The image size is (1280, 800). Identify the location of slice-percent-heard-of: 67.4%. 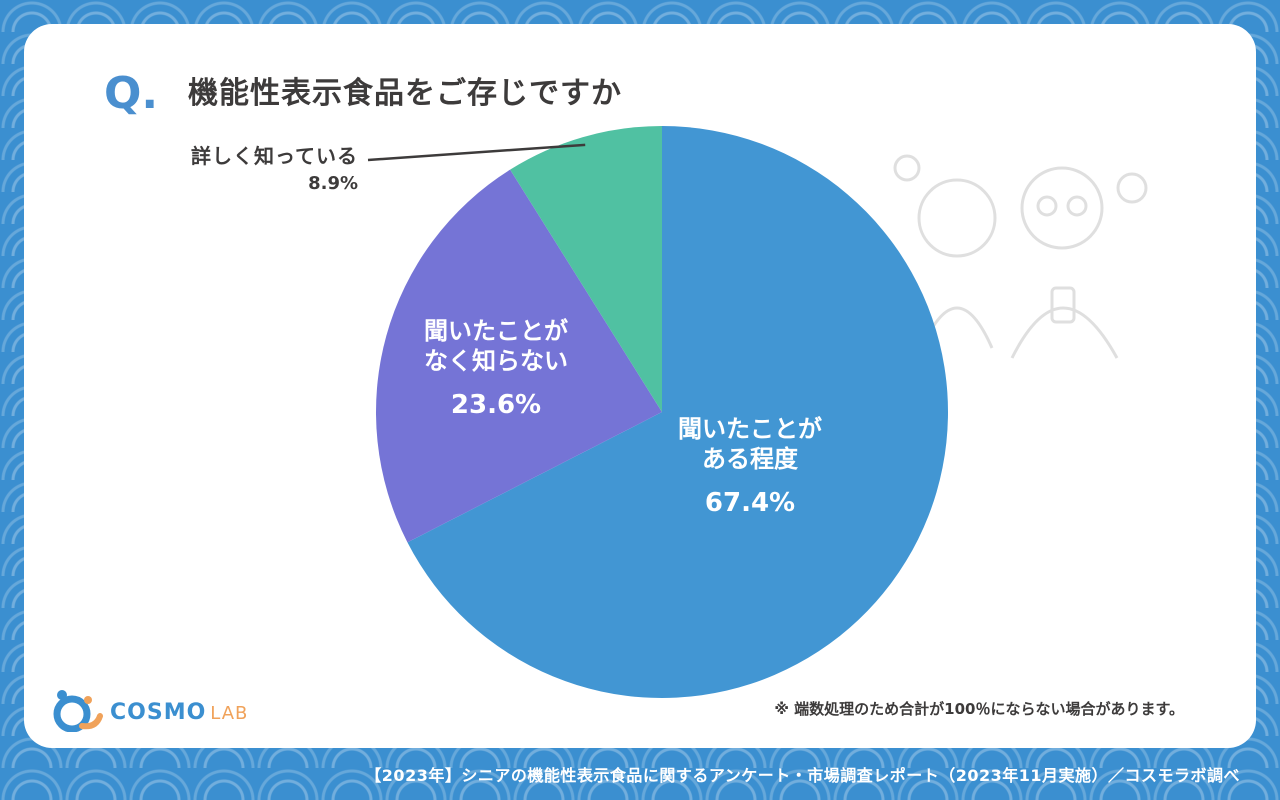
(750, 503).